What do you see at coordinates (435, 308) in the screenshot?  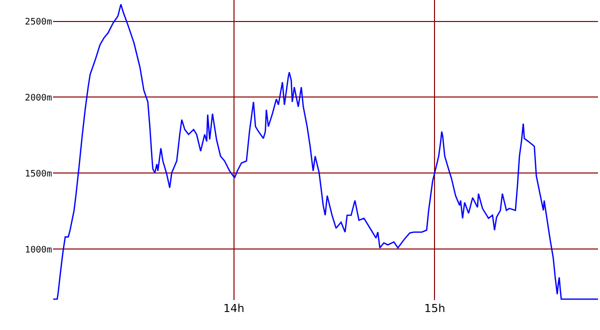 I see `x-tick-label: 15h` at bounding box center [435, 308].